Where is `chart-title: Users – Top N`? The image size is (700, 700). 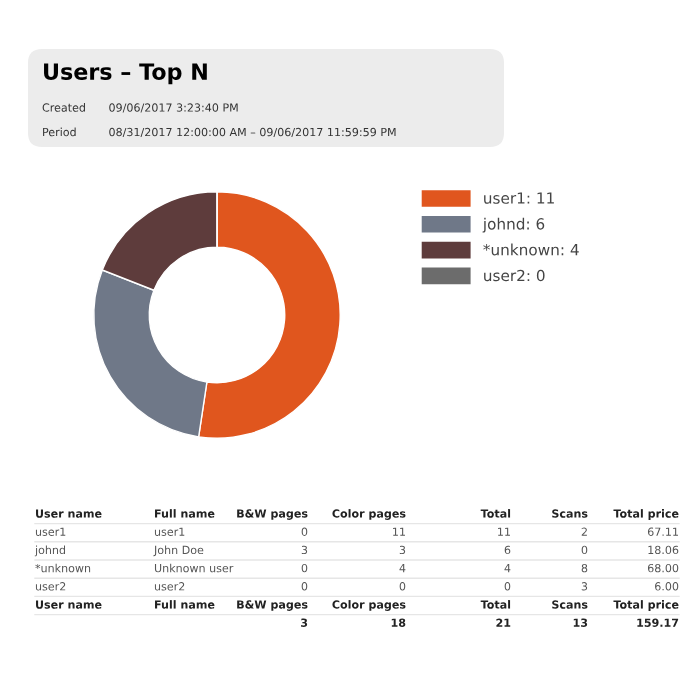 chart-title: Users – Top N is located at coordinates (125, 74).